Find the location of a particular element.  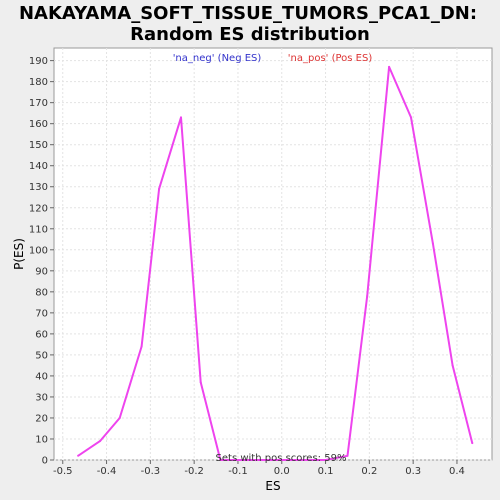

x-axis: -0.5 -0.4 -0.3 -0.2 -0.1 0.0 0.1 0.2 0.3 0.4 is located at coordinates (259, 468).